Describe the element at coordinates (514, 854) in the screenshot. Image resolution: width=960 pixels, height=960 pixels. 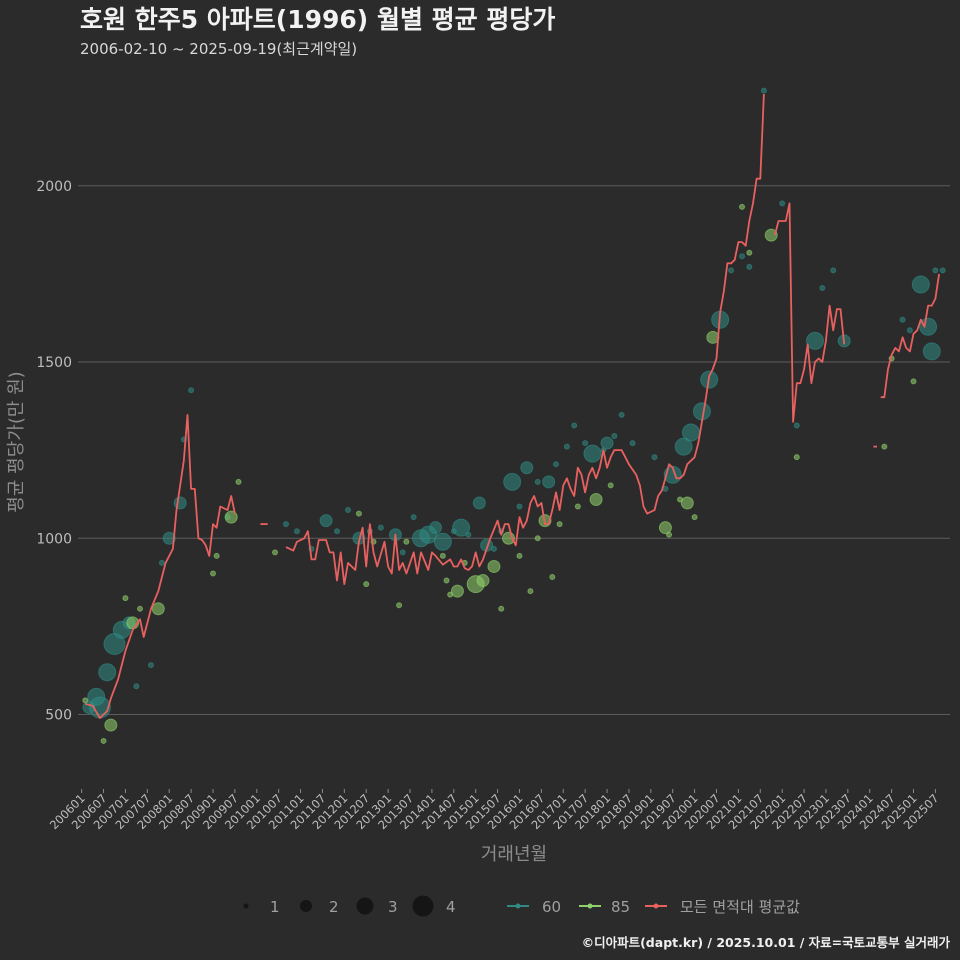
I see `x-axis-title: 거래년월` at that location.